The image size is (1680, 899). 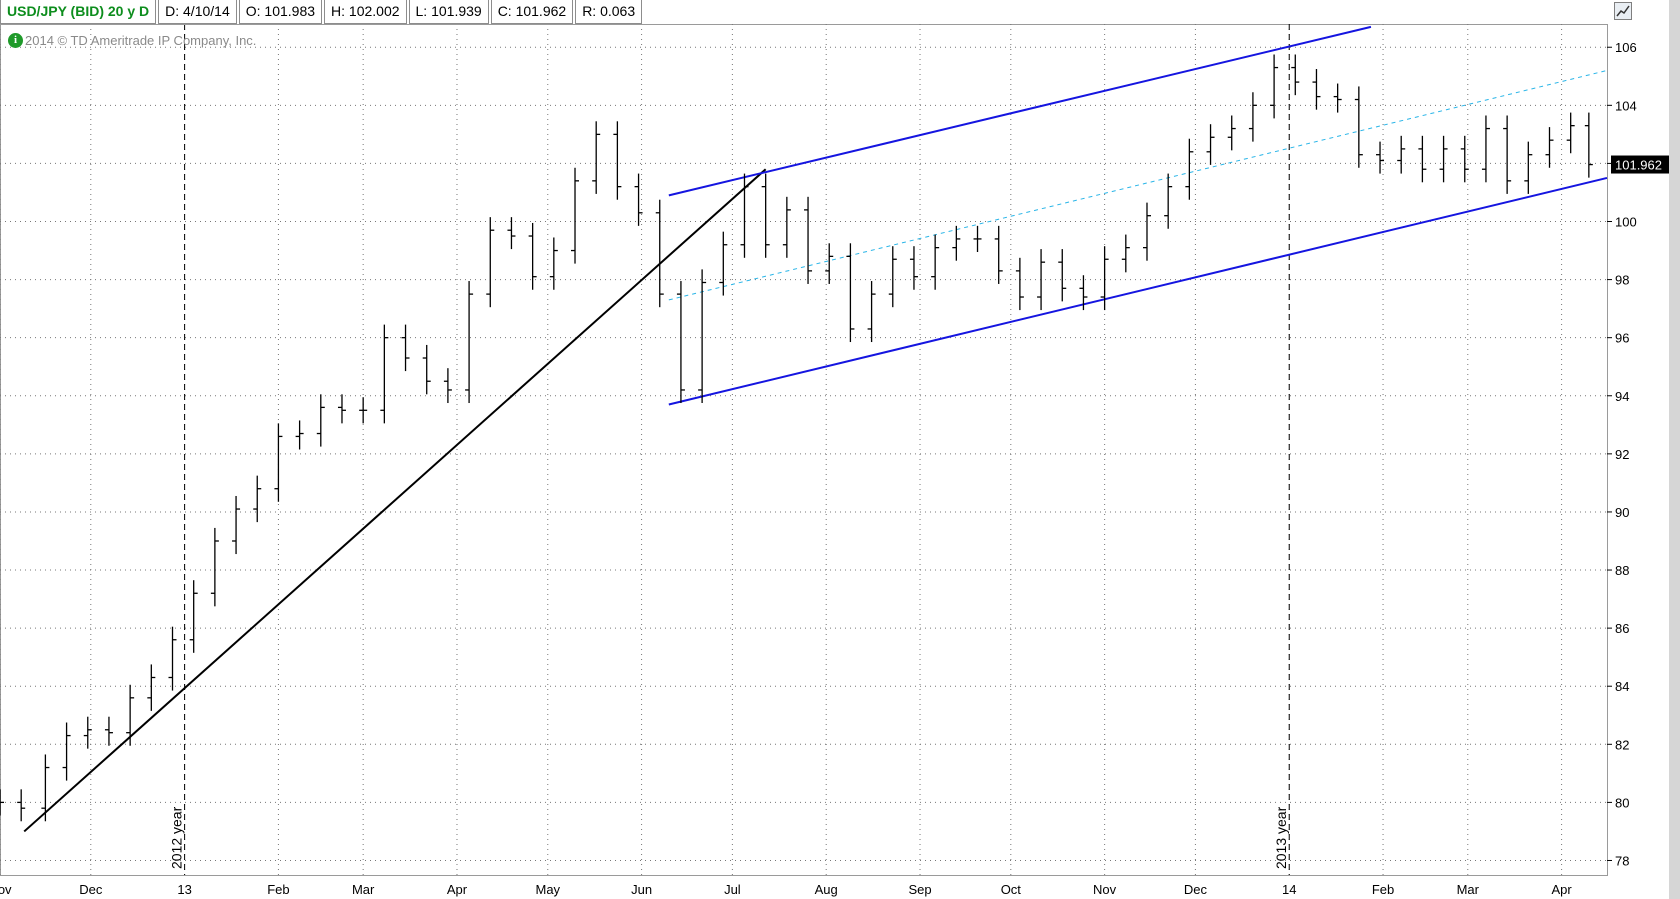 I want to click on x-tick-label: May, so click(x=547, y=889).